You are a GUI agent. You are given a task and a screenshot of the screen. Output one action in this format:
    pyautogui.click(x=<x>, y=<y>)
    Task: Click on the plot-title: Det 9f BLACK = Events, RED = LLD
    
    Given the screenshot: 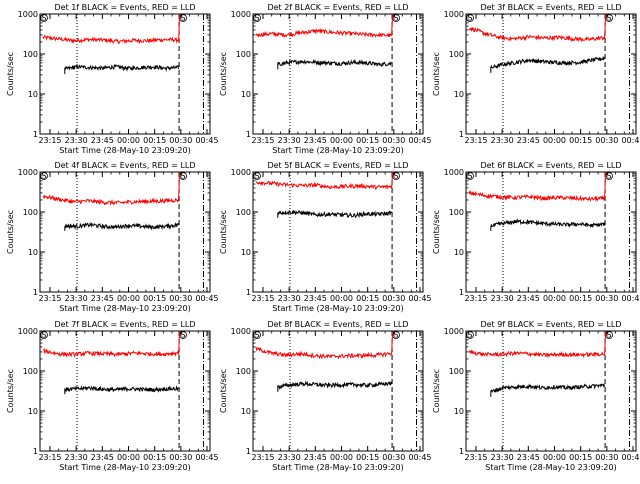 What is the action you would take?
    pyautogui.click(x=550, y=324)
    